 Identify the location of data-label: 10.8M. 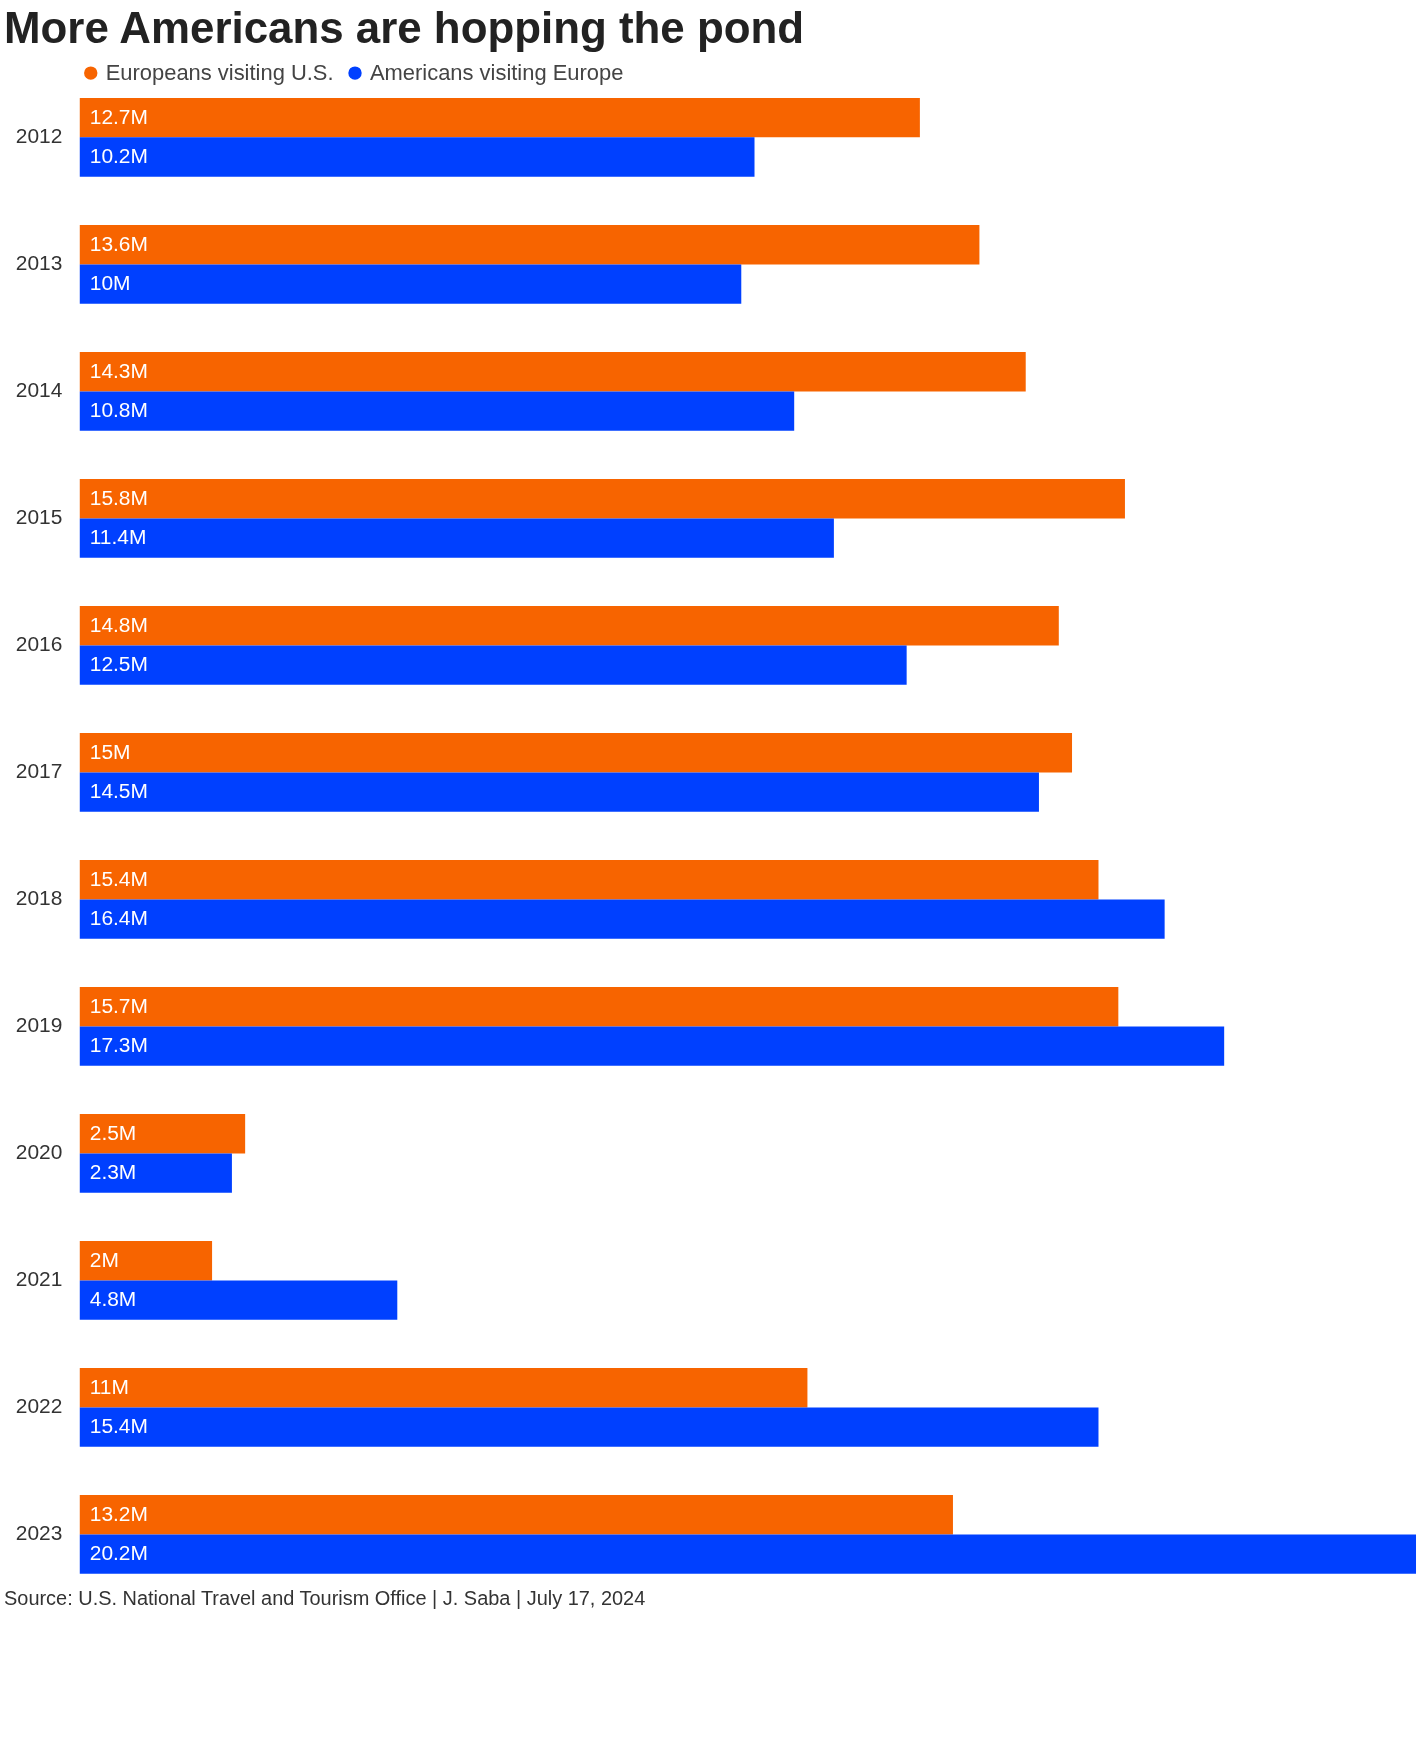
(118, 410).